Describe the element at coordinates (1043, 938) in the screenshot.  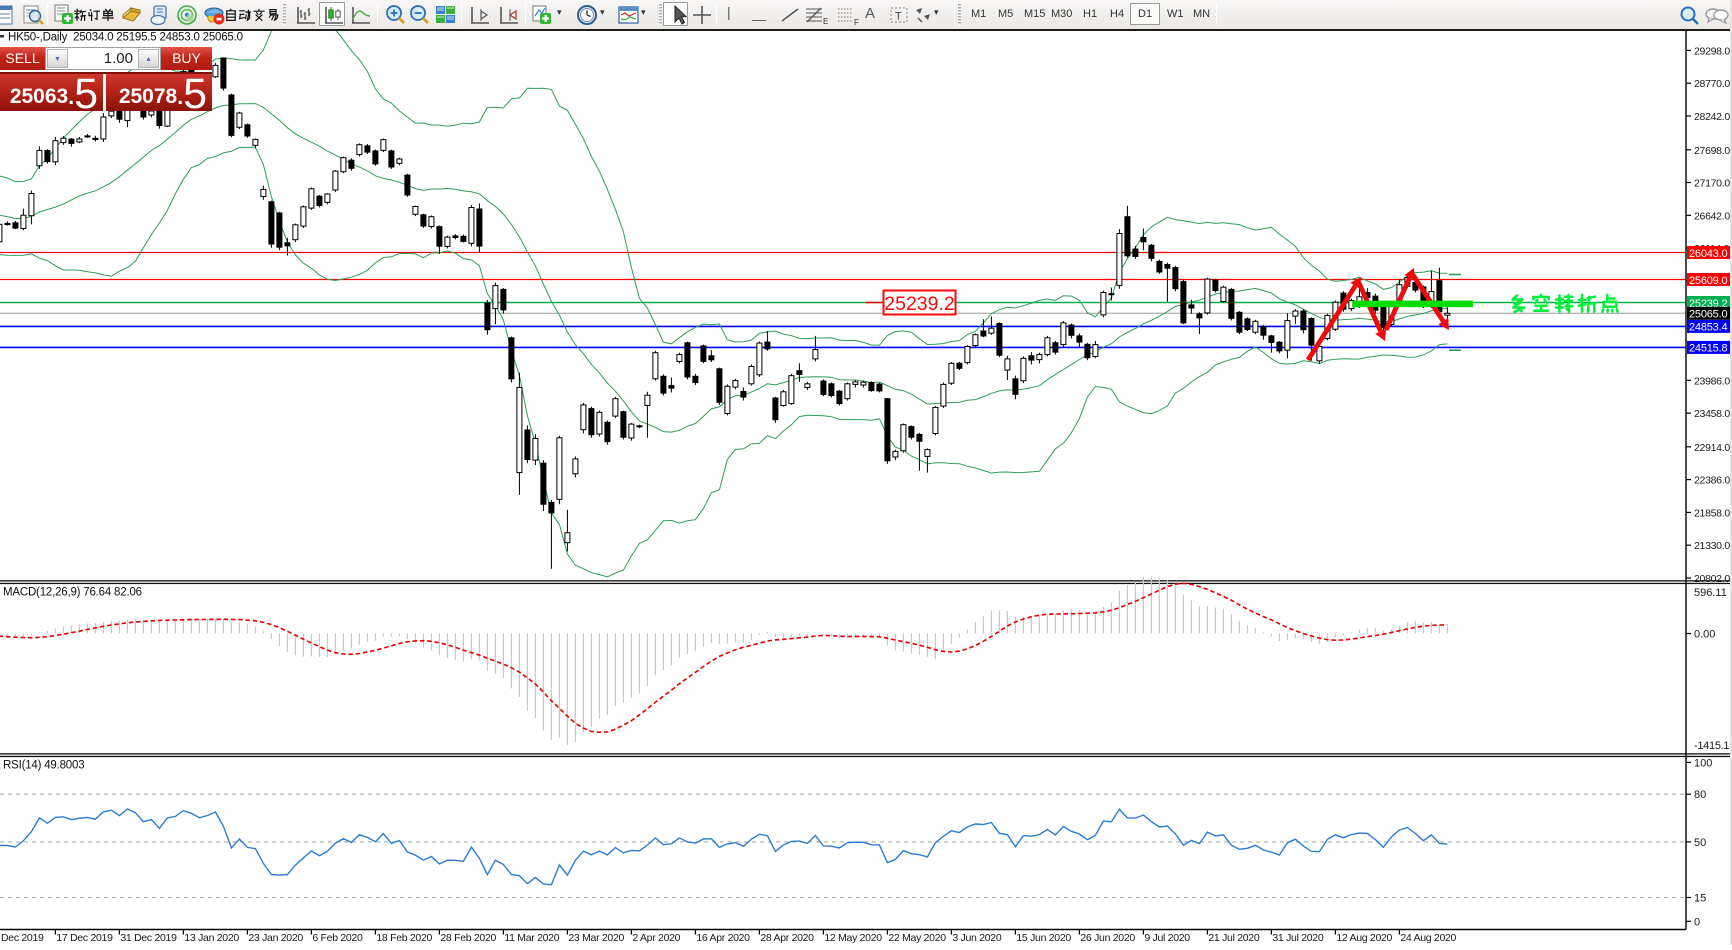
I see `svg-text: 15 Jun 2020` at that location.